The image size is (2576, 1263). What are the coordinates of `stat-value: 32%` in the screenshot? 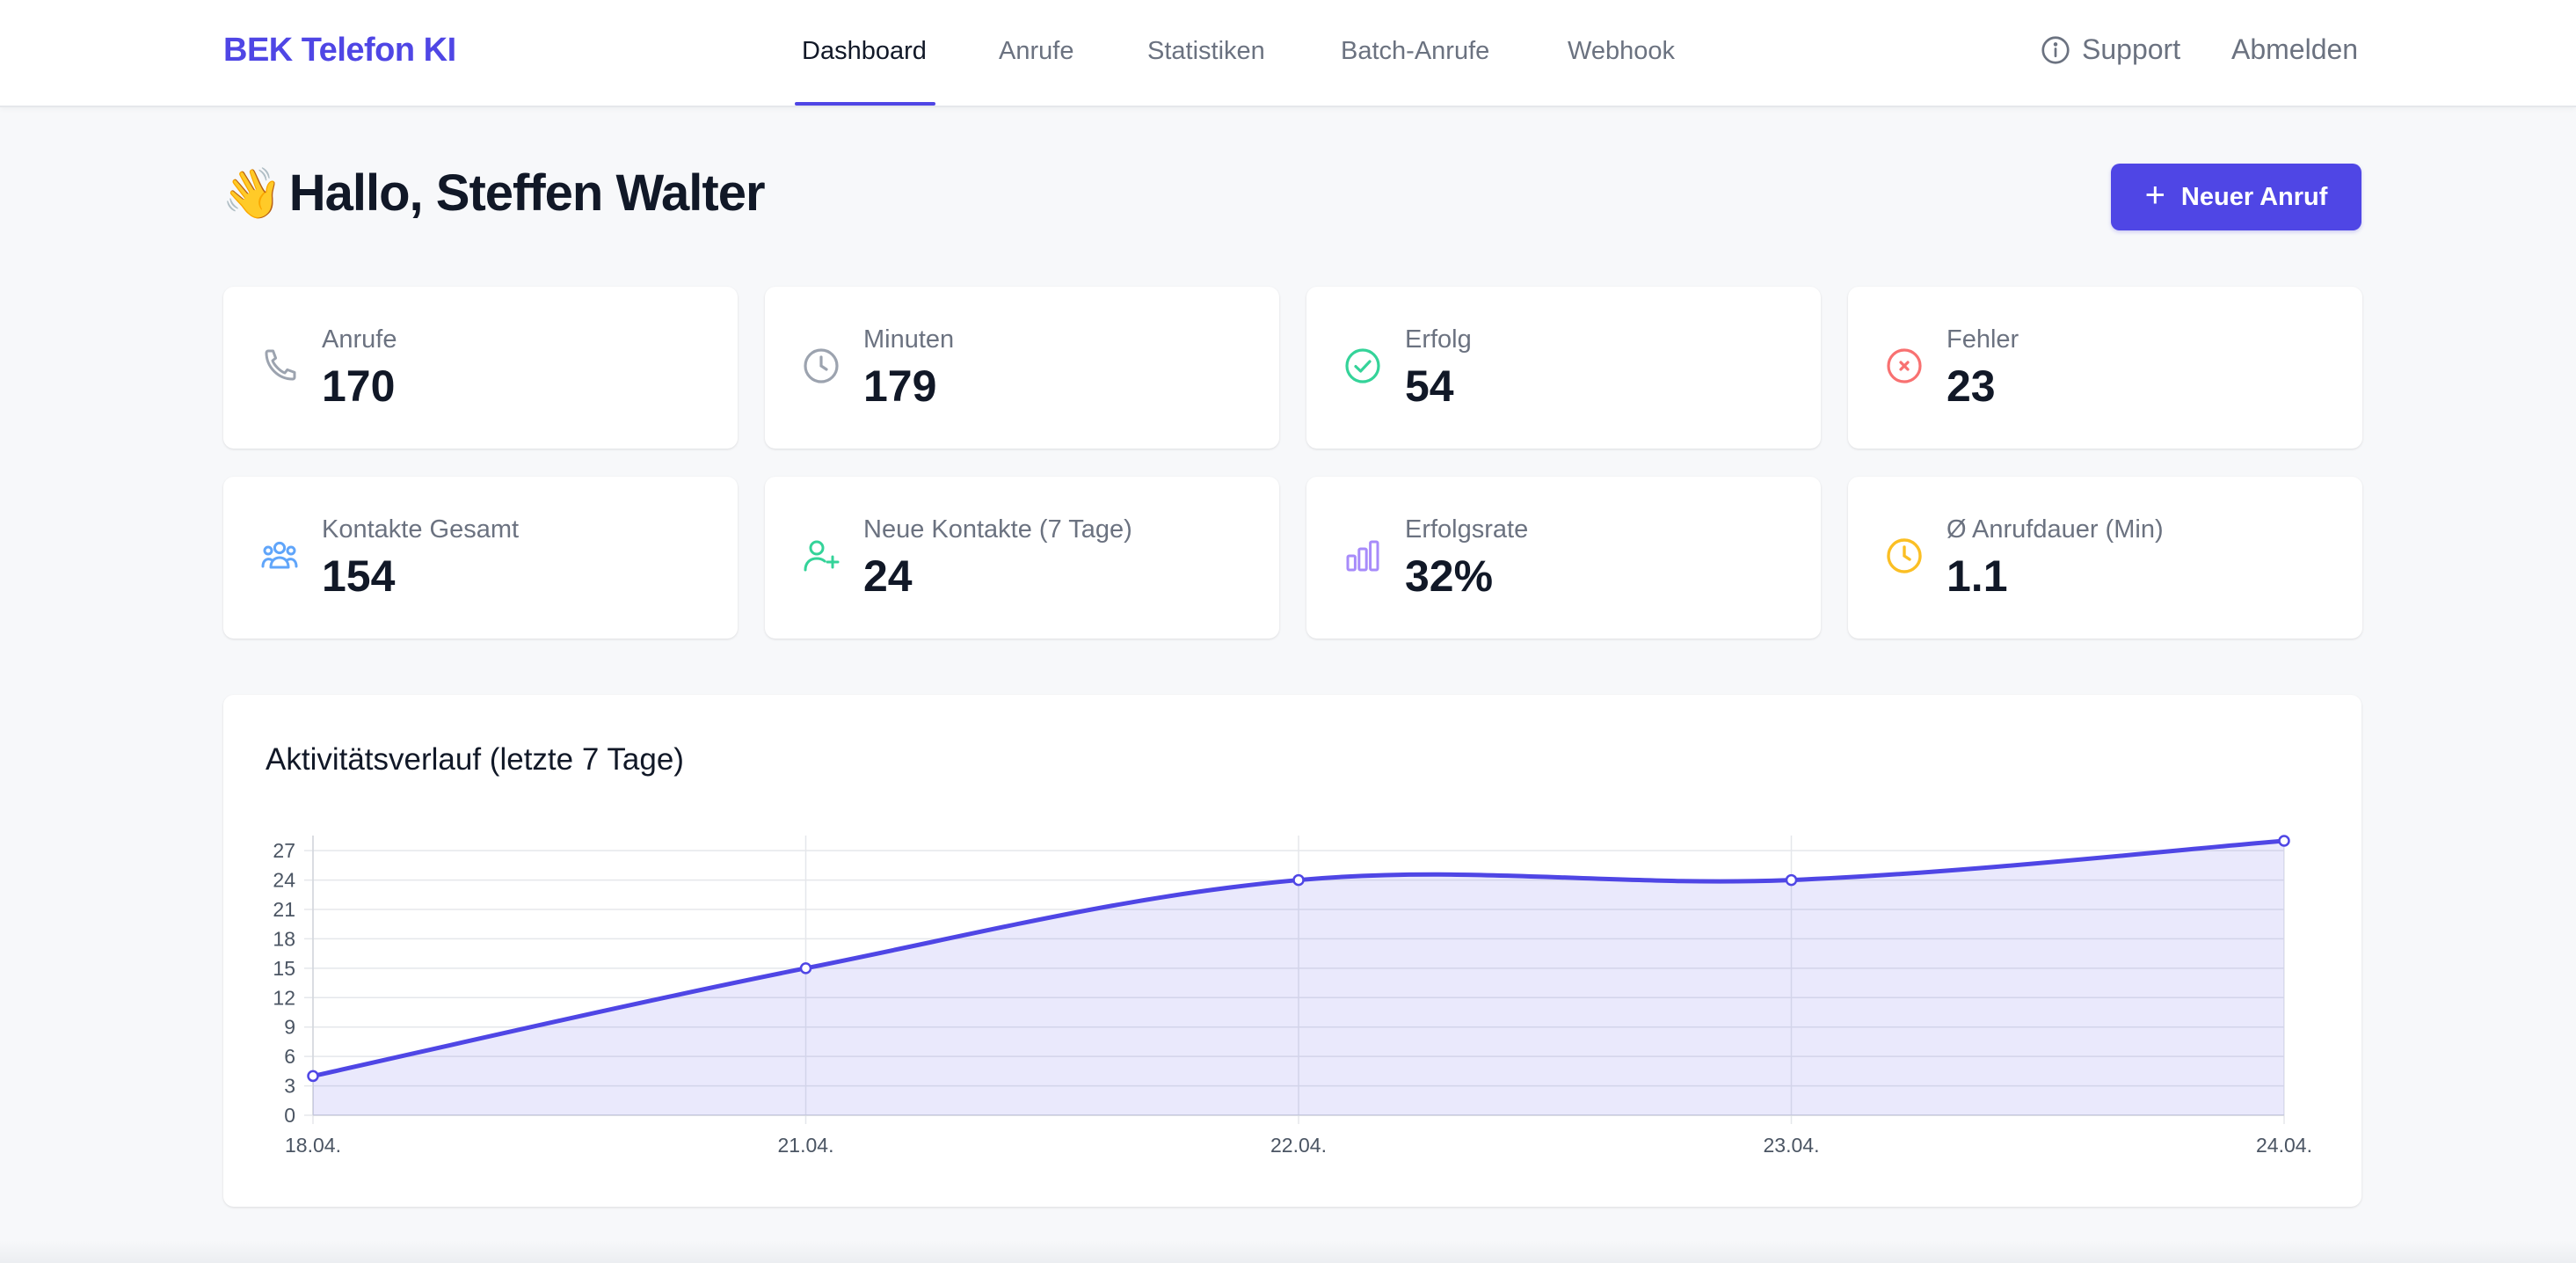 It's located at (1449, 576).